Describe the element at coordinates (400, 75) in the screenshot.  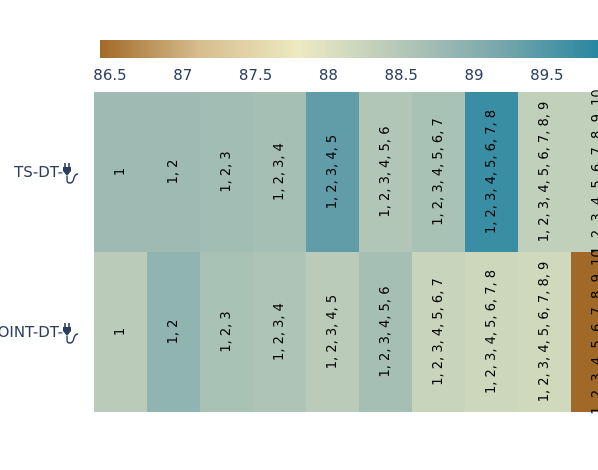
I see `colorbar-tick-label: 88.5` at that location.